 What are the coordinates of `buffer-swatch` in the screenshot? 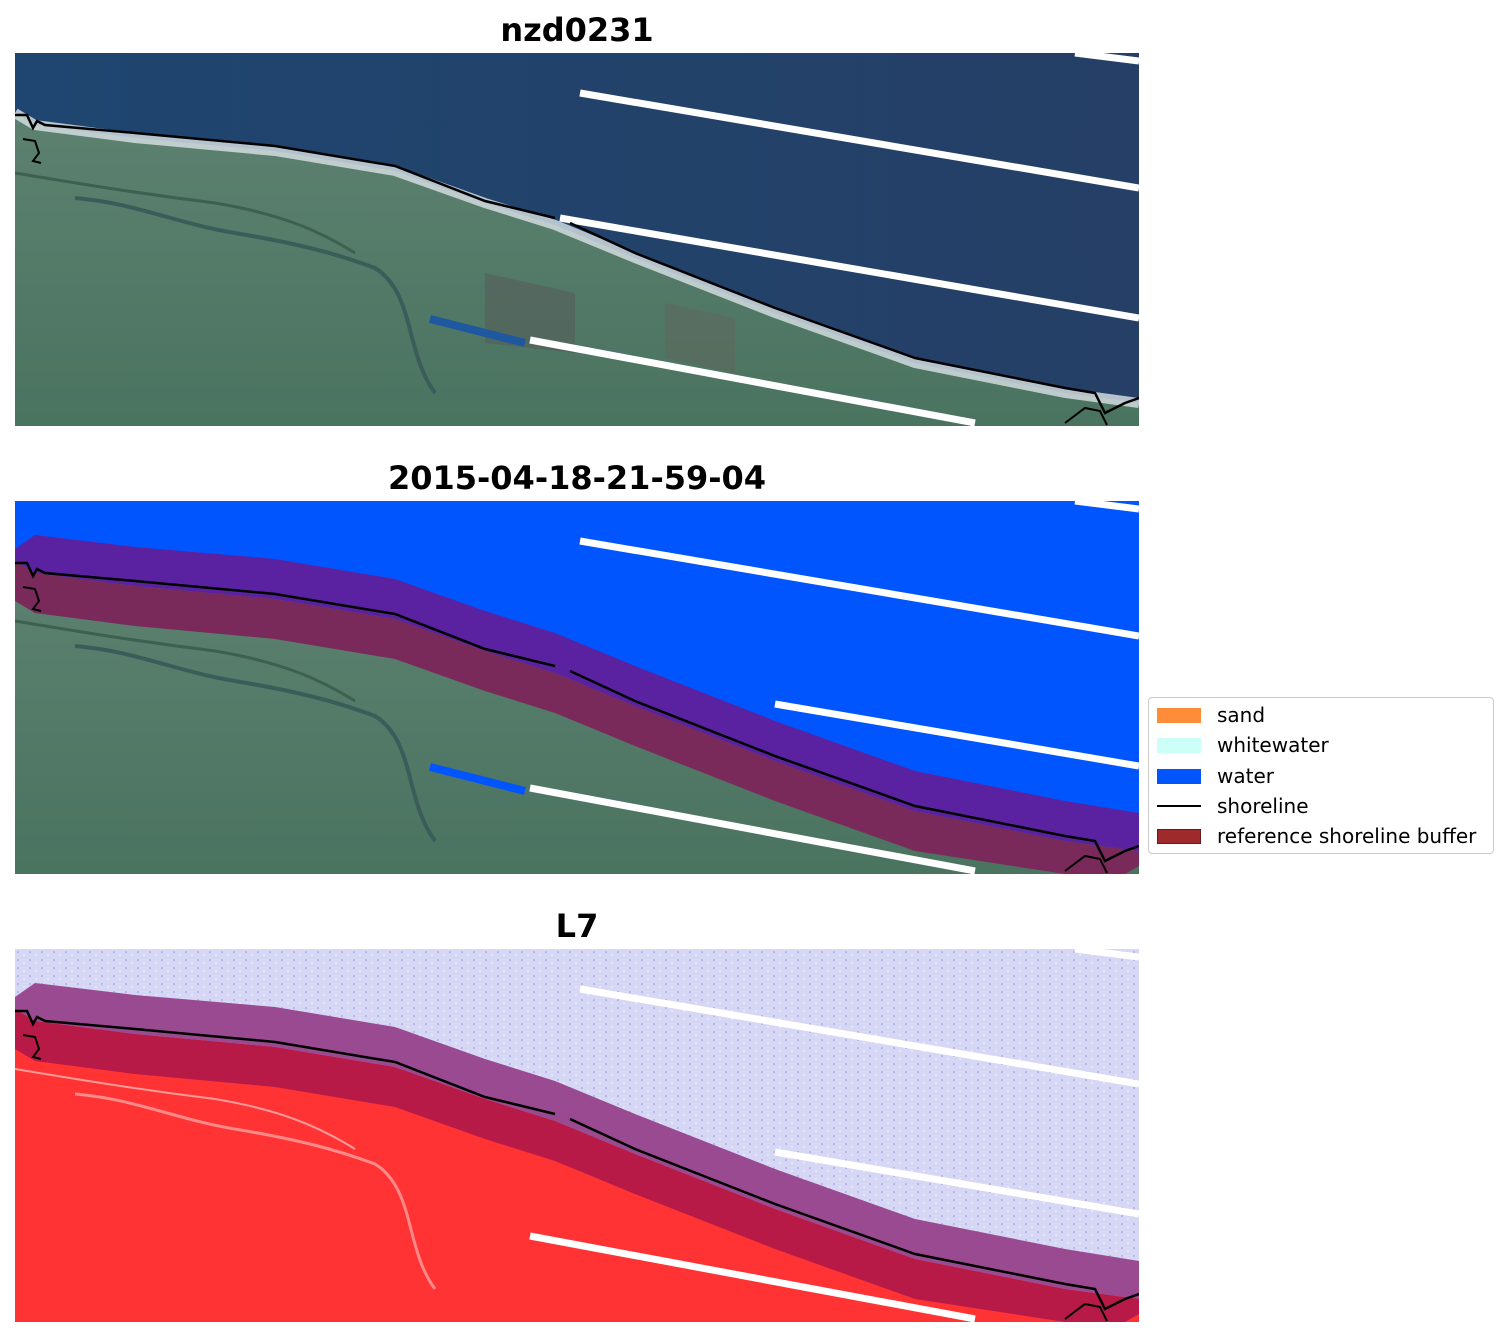 It's located at (1179, 836).